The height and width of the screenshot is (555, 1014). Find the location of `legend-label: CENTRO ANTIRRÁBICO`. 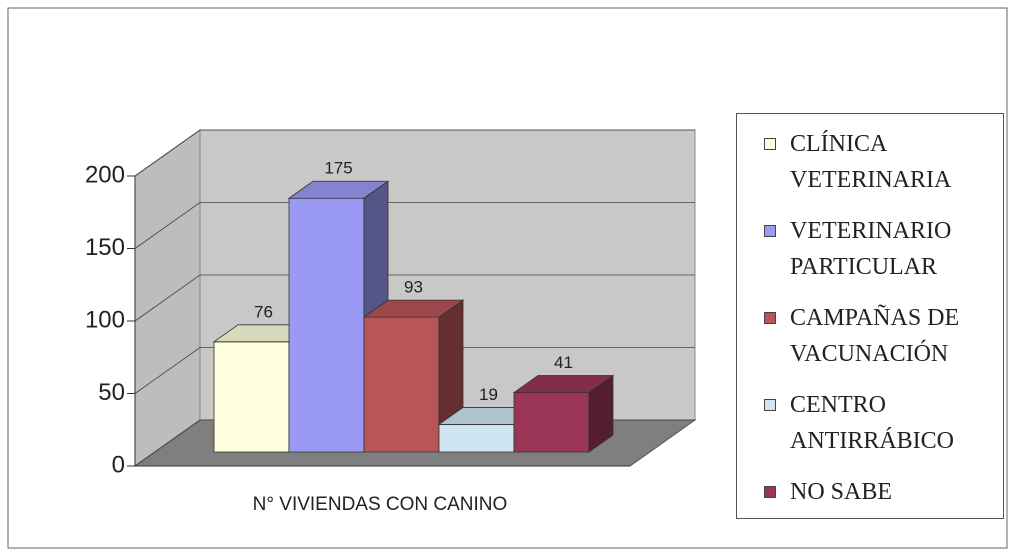

legend-label: CENTRO ANTIRRÁBICO is located at coordinates (872, 423).